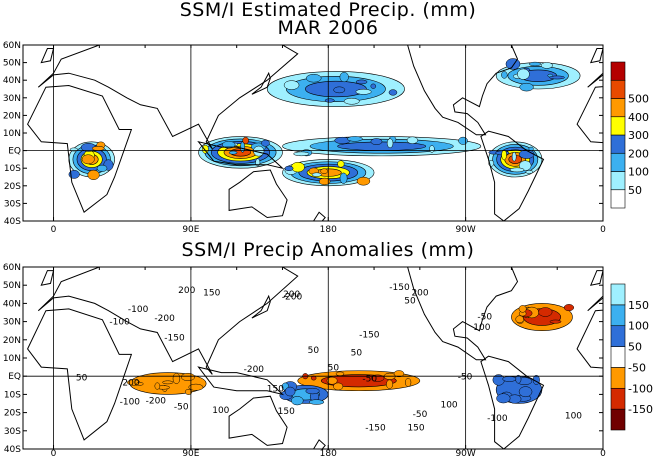  I want to click on colorbar-label: 300, so click(638, 135).